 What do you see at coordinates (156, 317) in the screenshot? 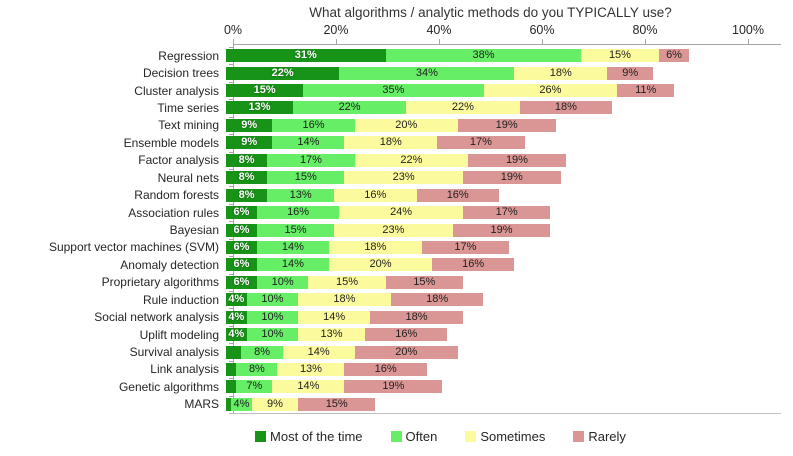
I see `category-label: Social network analysis` at bounding box center [156, 317].